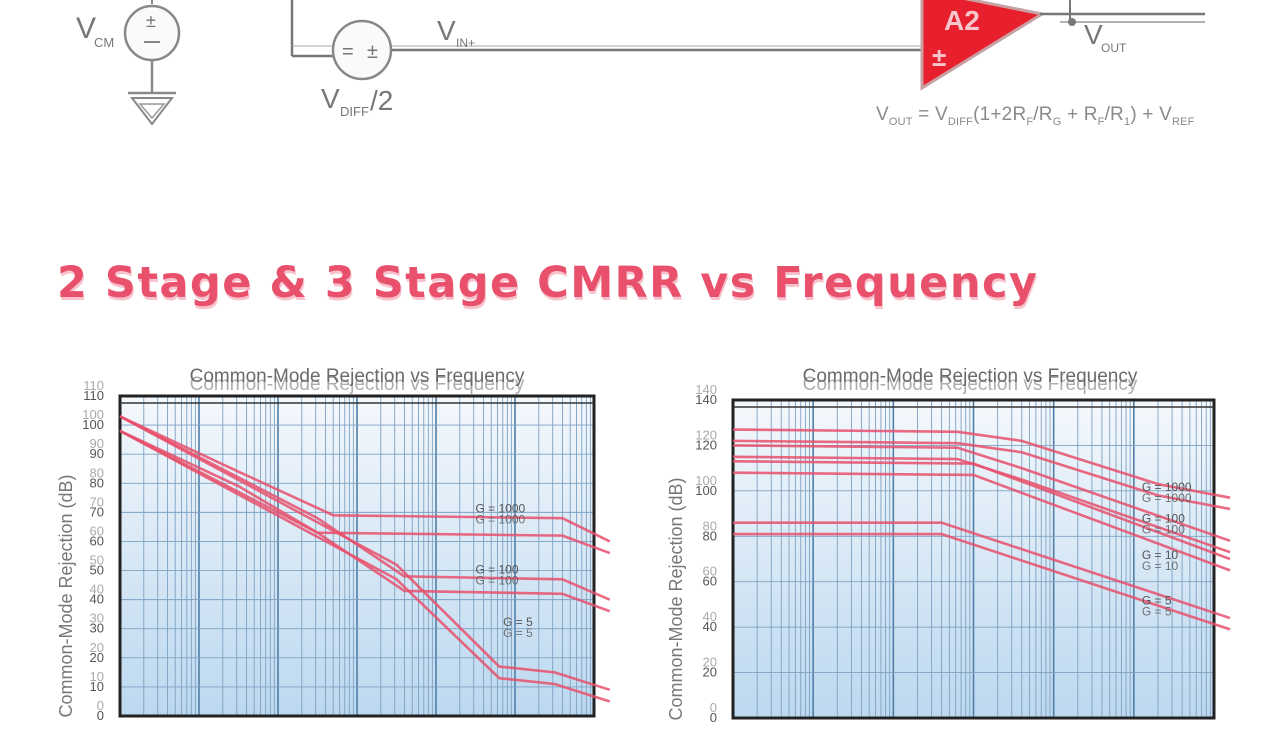  Describe the element at coordinates (548, 283) in the screenshot. I see `slide-title: 2 Stage & 3 Stage CMRR vs Frequency` at that location.